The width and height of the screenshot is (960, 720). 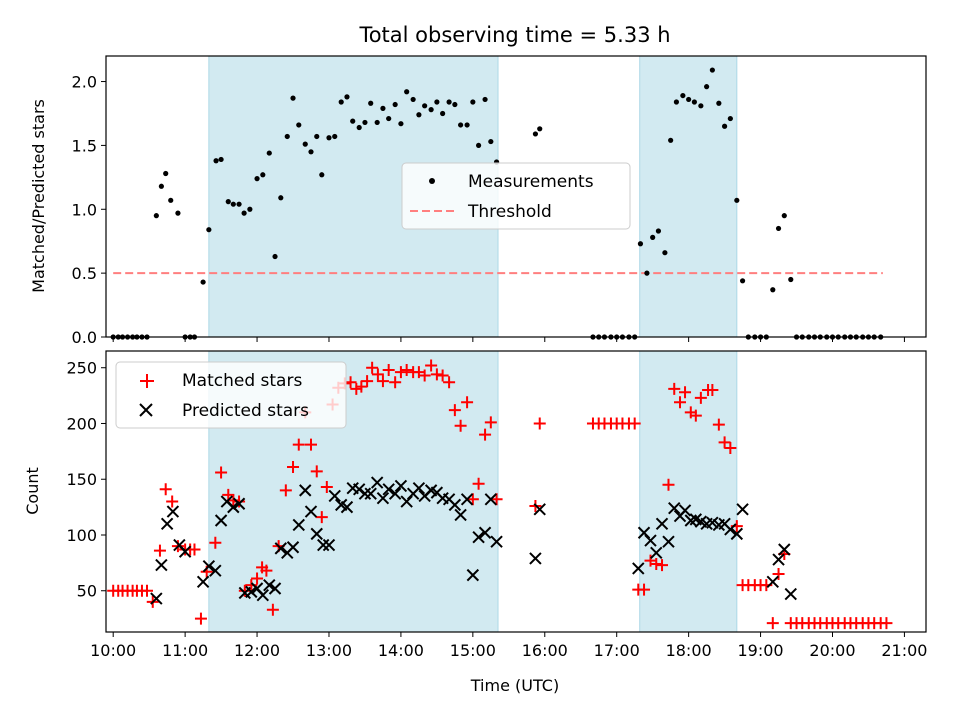 I want to click on xtick-label: 14:00, so click(x=401, y=650).